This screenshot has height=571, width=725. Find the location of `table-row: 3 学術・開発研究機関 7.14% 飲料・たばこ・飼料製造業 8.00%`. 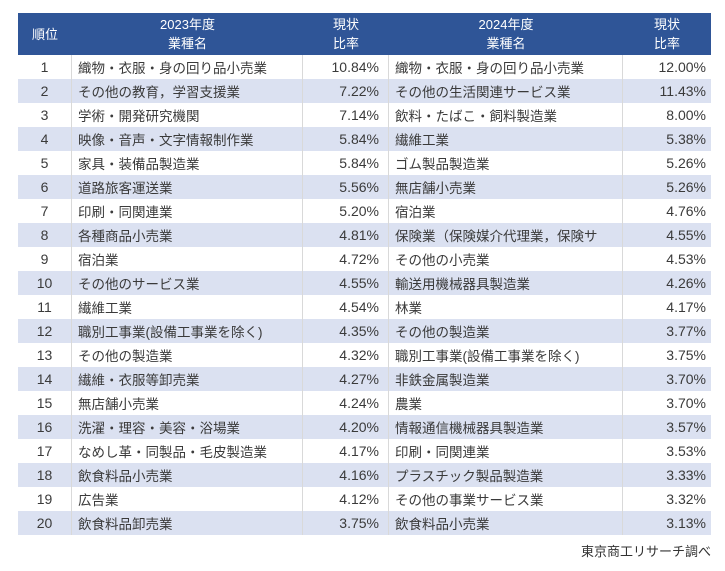

table-row: 3 学術・開発研究機関 7.14% 飲料・たばこ・飼料製造業 8.00% is located at coordinates (364, 115).